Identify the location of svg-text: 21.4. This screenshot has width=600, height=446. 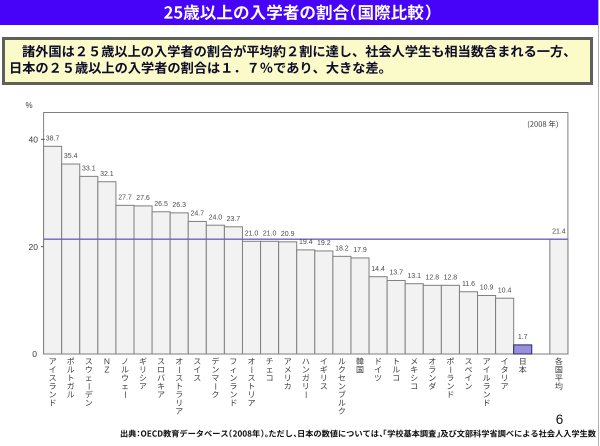
(559, 231).